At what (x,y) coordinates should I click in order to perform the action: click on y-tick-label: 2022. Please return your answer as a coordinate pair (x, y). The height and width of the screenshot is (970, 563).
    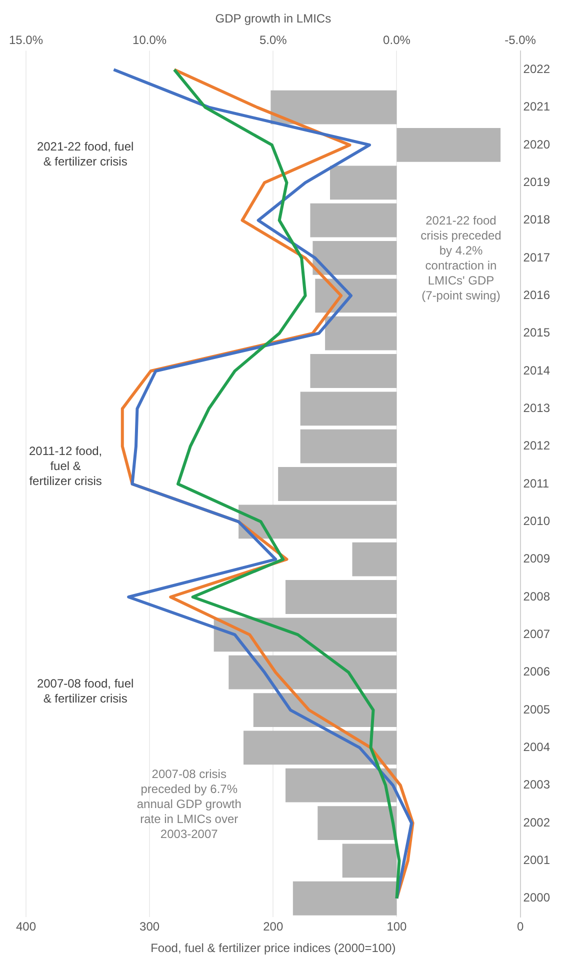
    Looking at the image, I should click on (536, 69).